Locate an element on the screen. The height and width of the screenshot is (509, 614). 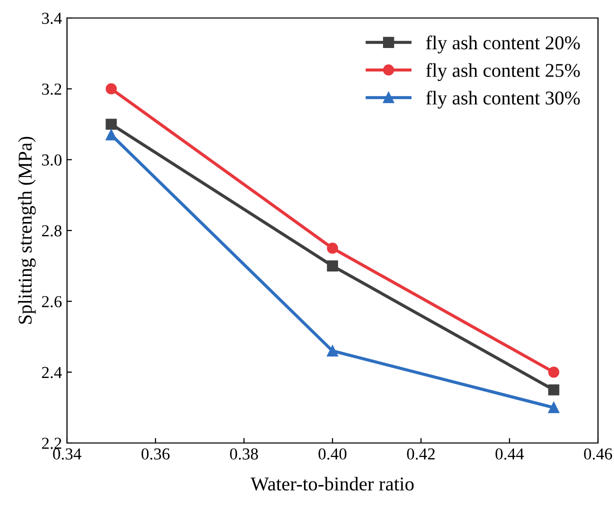
y-tick-label: 2.4 is located at coordinates (52, 372).